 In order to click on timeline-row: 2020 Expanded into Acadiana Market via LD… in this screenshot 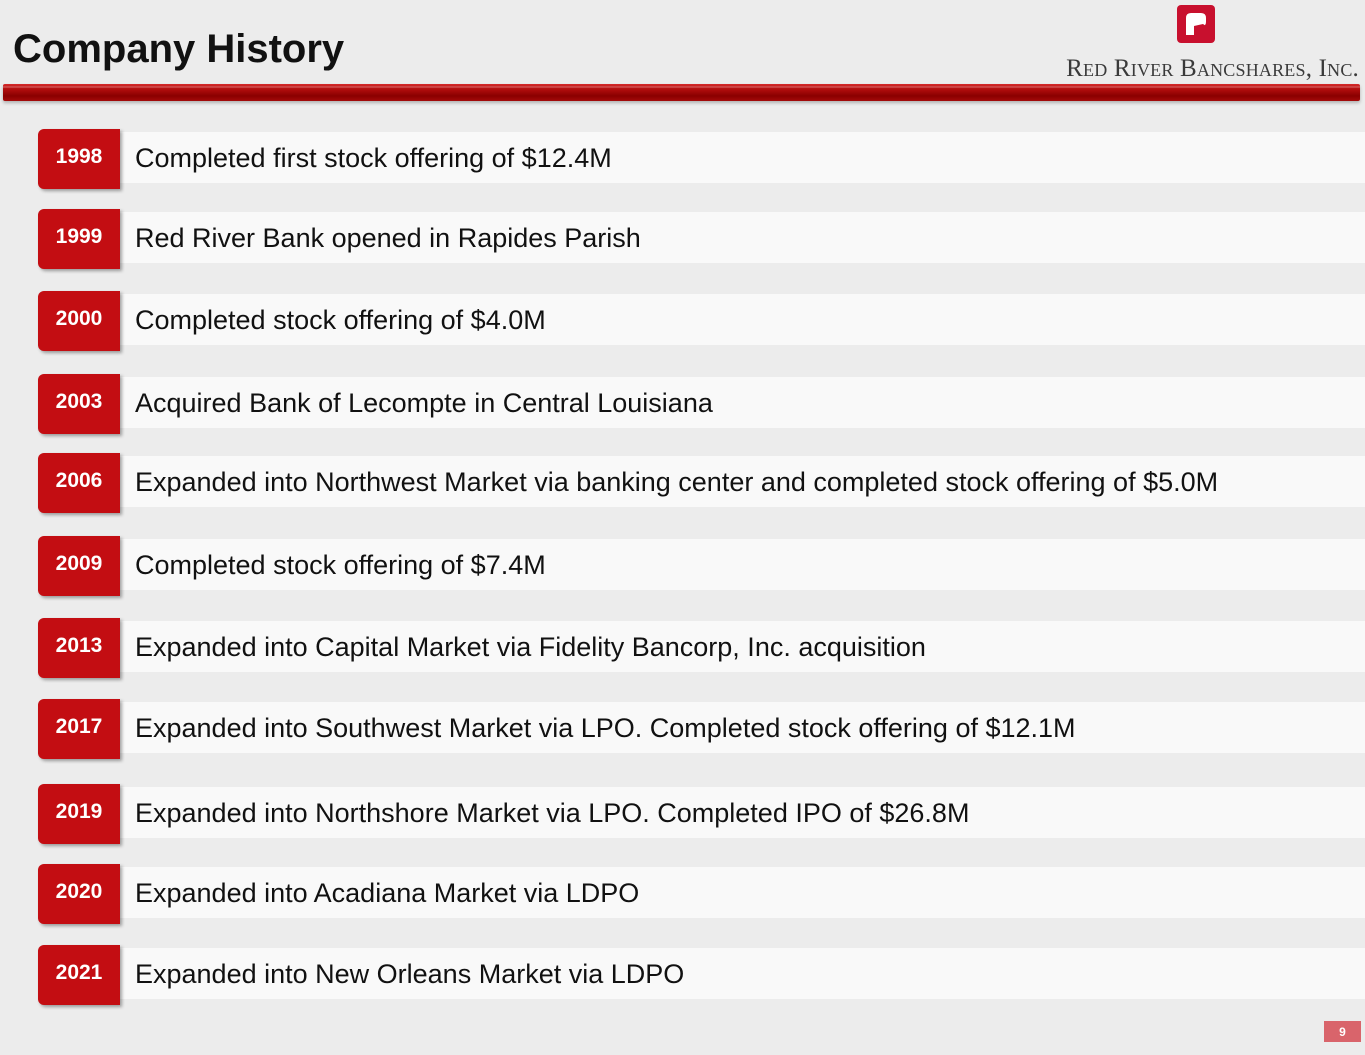, I will do `click(682, 895)`.